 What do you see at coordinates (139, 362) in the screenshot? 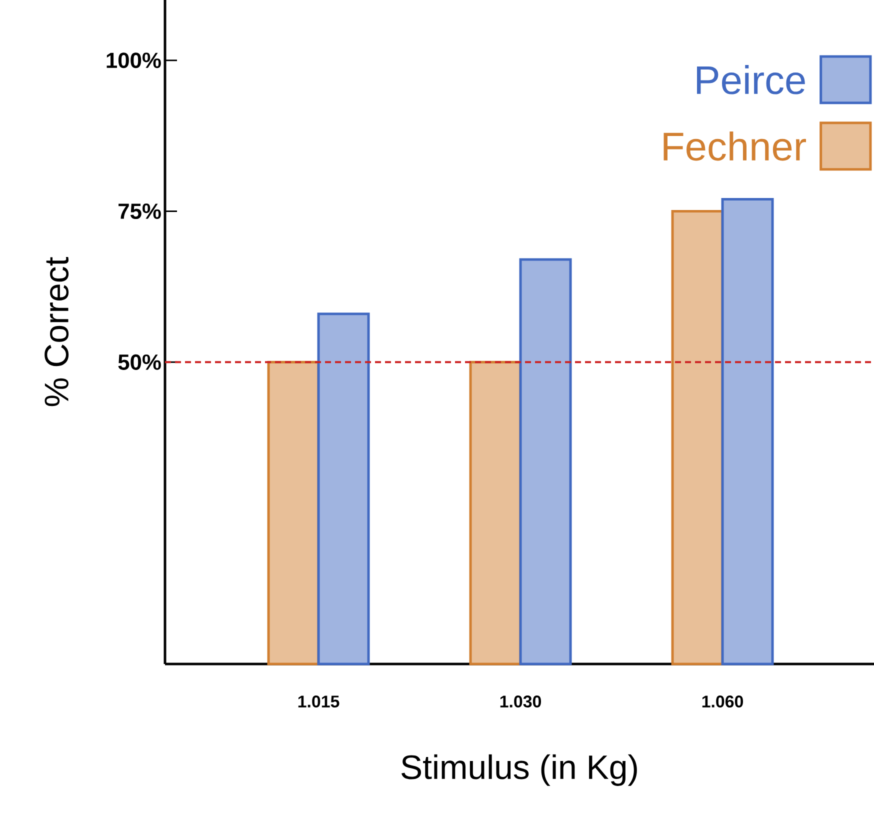
I see `y-tick-label: 50%` at bounding box center [139, 362].